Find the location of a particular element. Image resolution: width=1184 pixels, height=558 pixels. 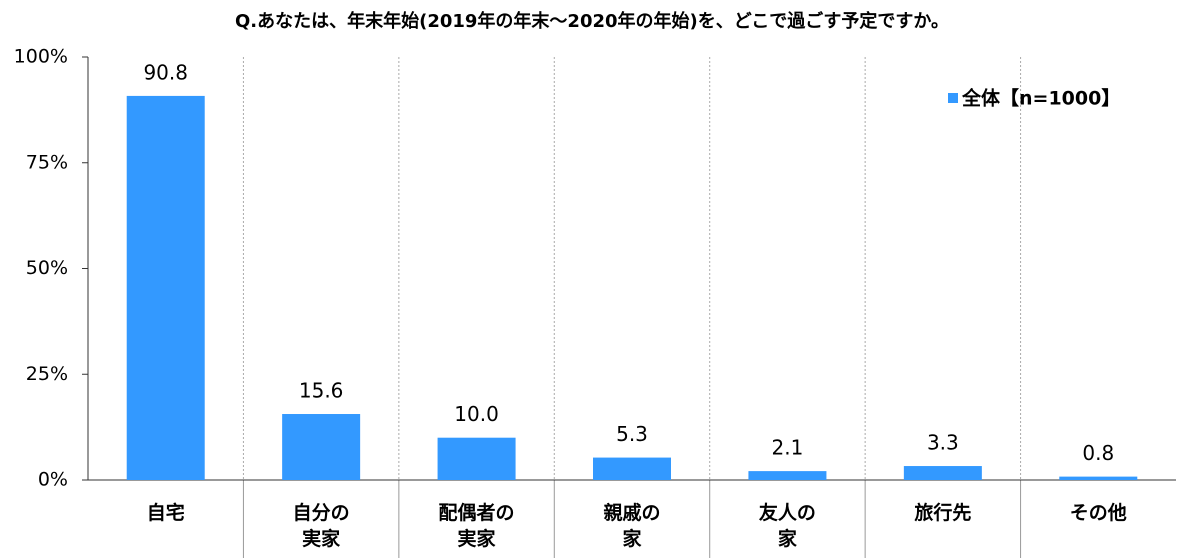

value-label: 2.1 is located at coordinates (788, 448).